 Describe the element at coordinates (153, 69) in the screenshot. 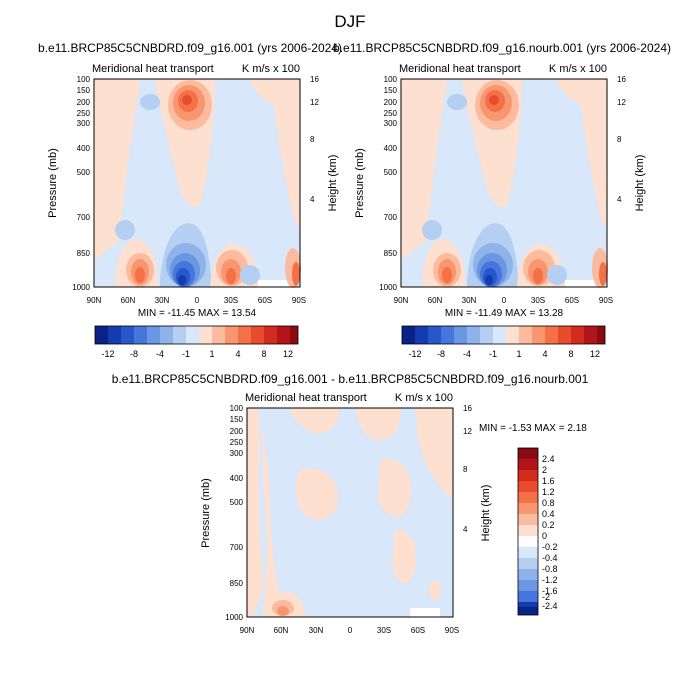

I see `left-label: Meridional heat transport` at that location.